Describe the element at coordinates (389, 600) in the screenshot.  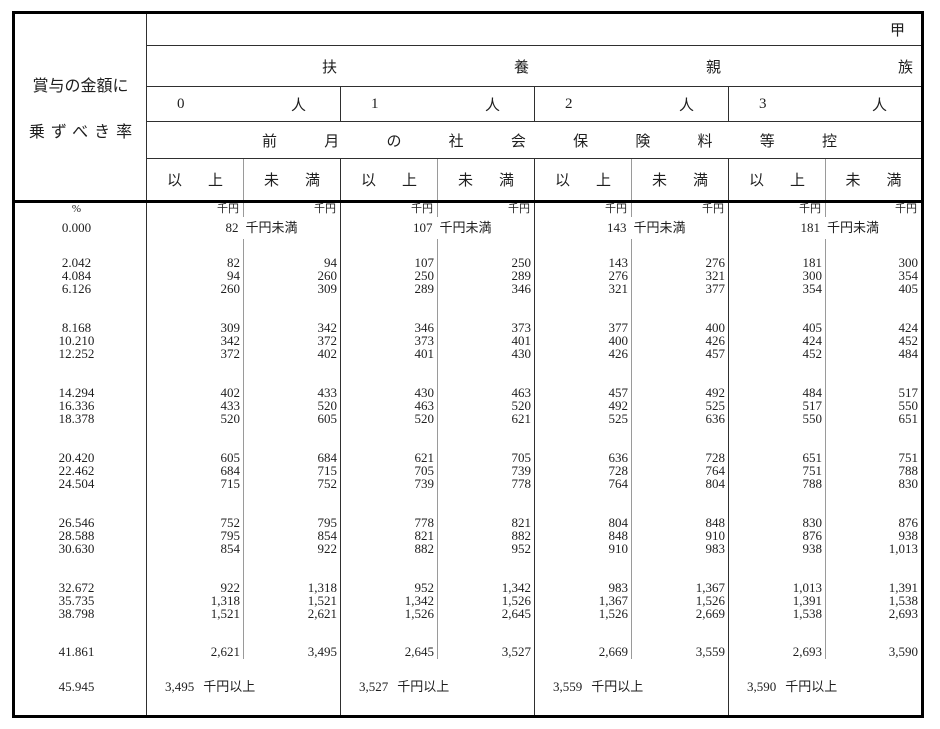
I see `amount-cell: 1,342` at that location.